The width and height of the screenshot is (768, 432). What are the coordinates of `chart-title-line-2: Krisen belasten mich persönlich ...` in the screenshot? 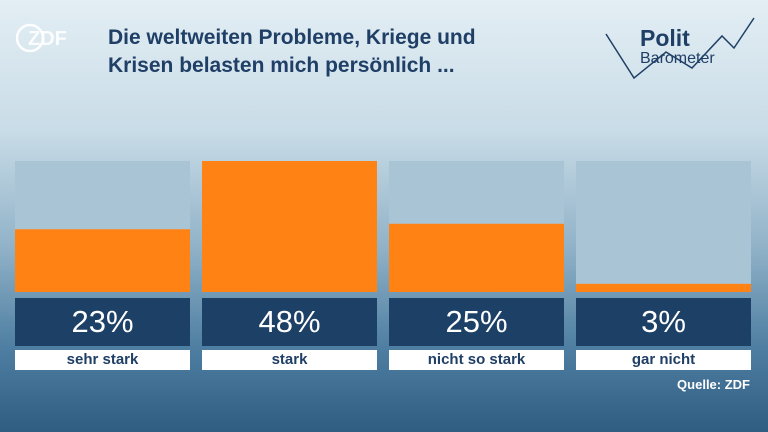 It's located at (281, 65).